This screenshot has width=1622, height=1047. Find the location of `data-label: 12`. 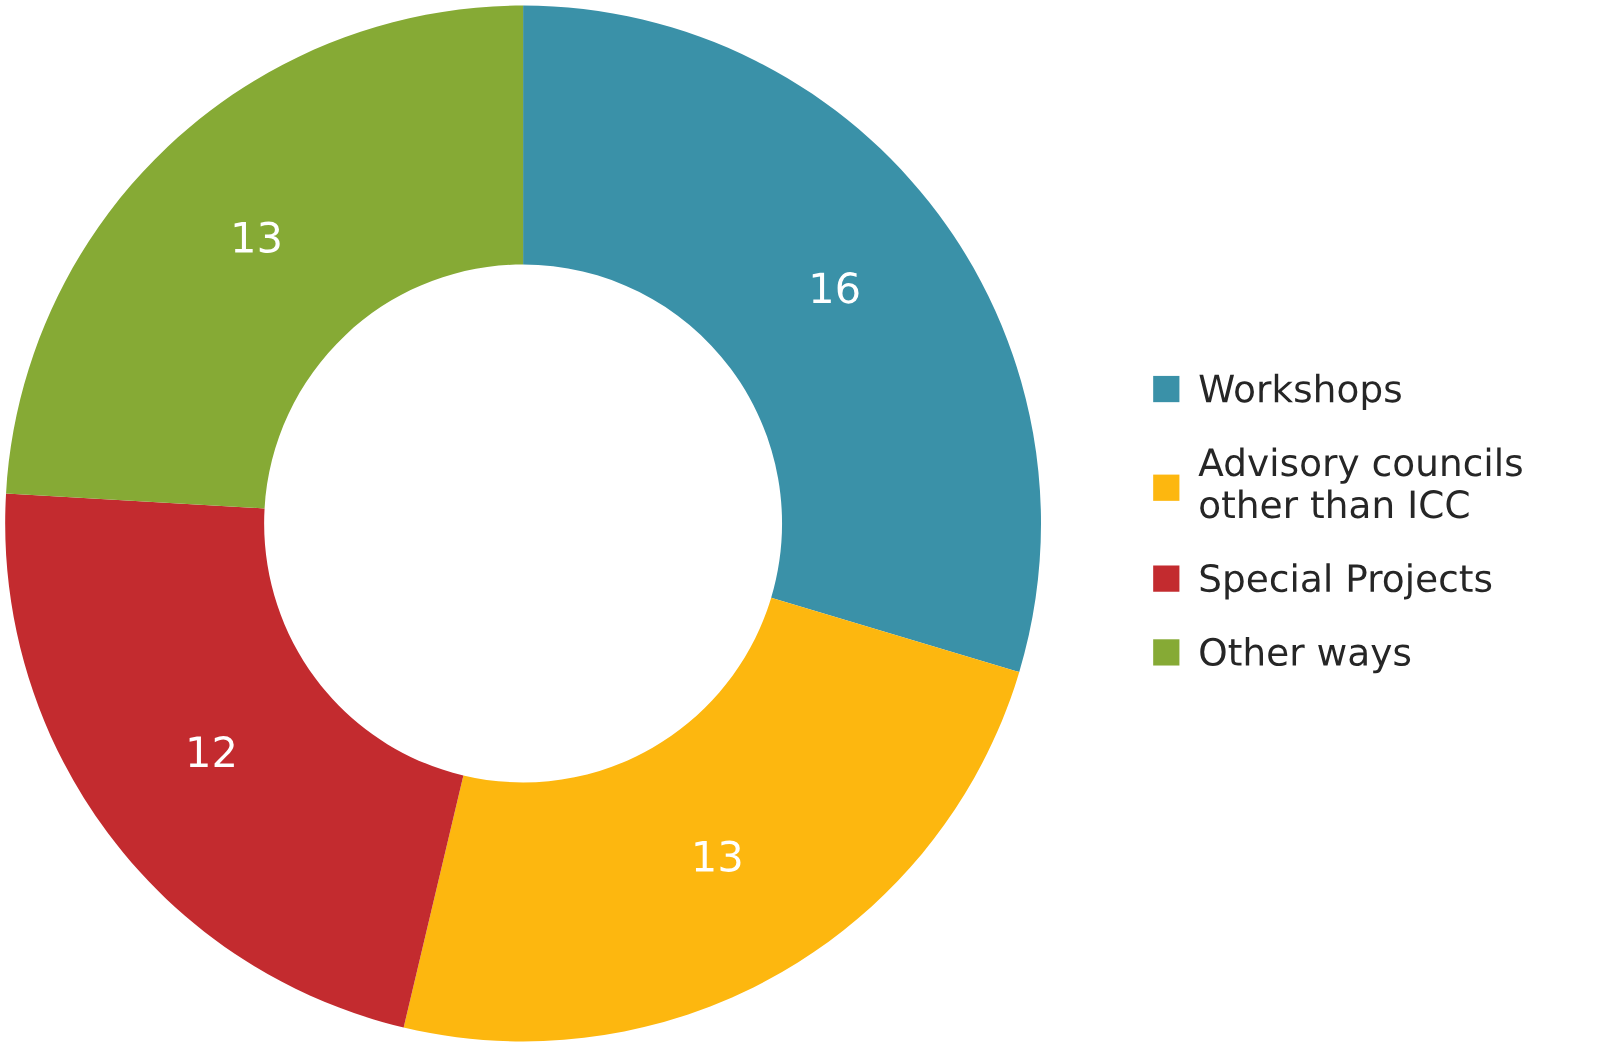

data-label: 12 is located at coordinates (211, 751).